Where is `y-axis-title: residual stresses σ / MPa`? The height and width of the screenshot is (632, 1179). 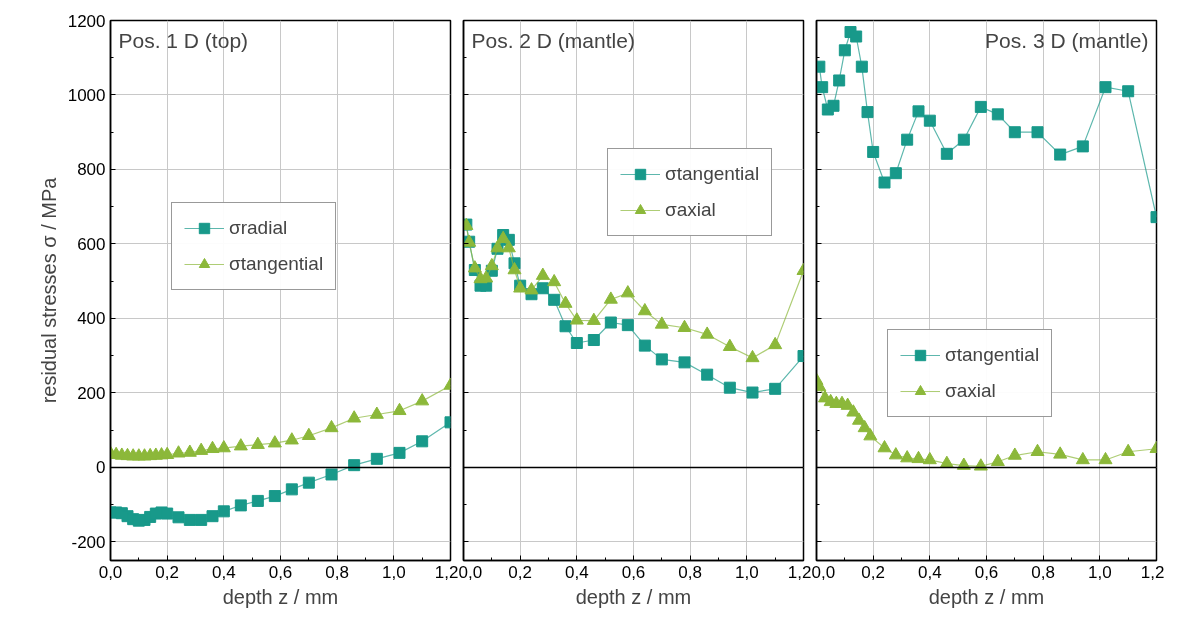
y-axis-title: residual stresses σ / MPa is located at coordinates (48, 290).